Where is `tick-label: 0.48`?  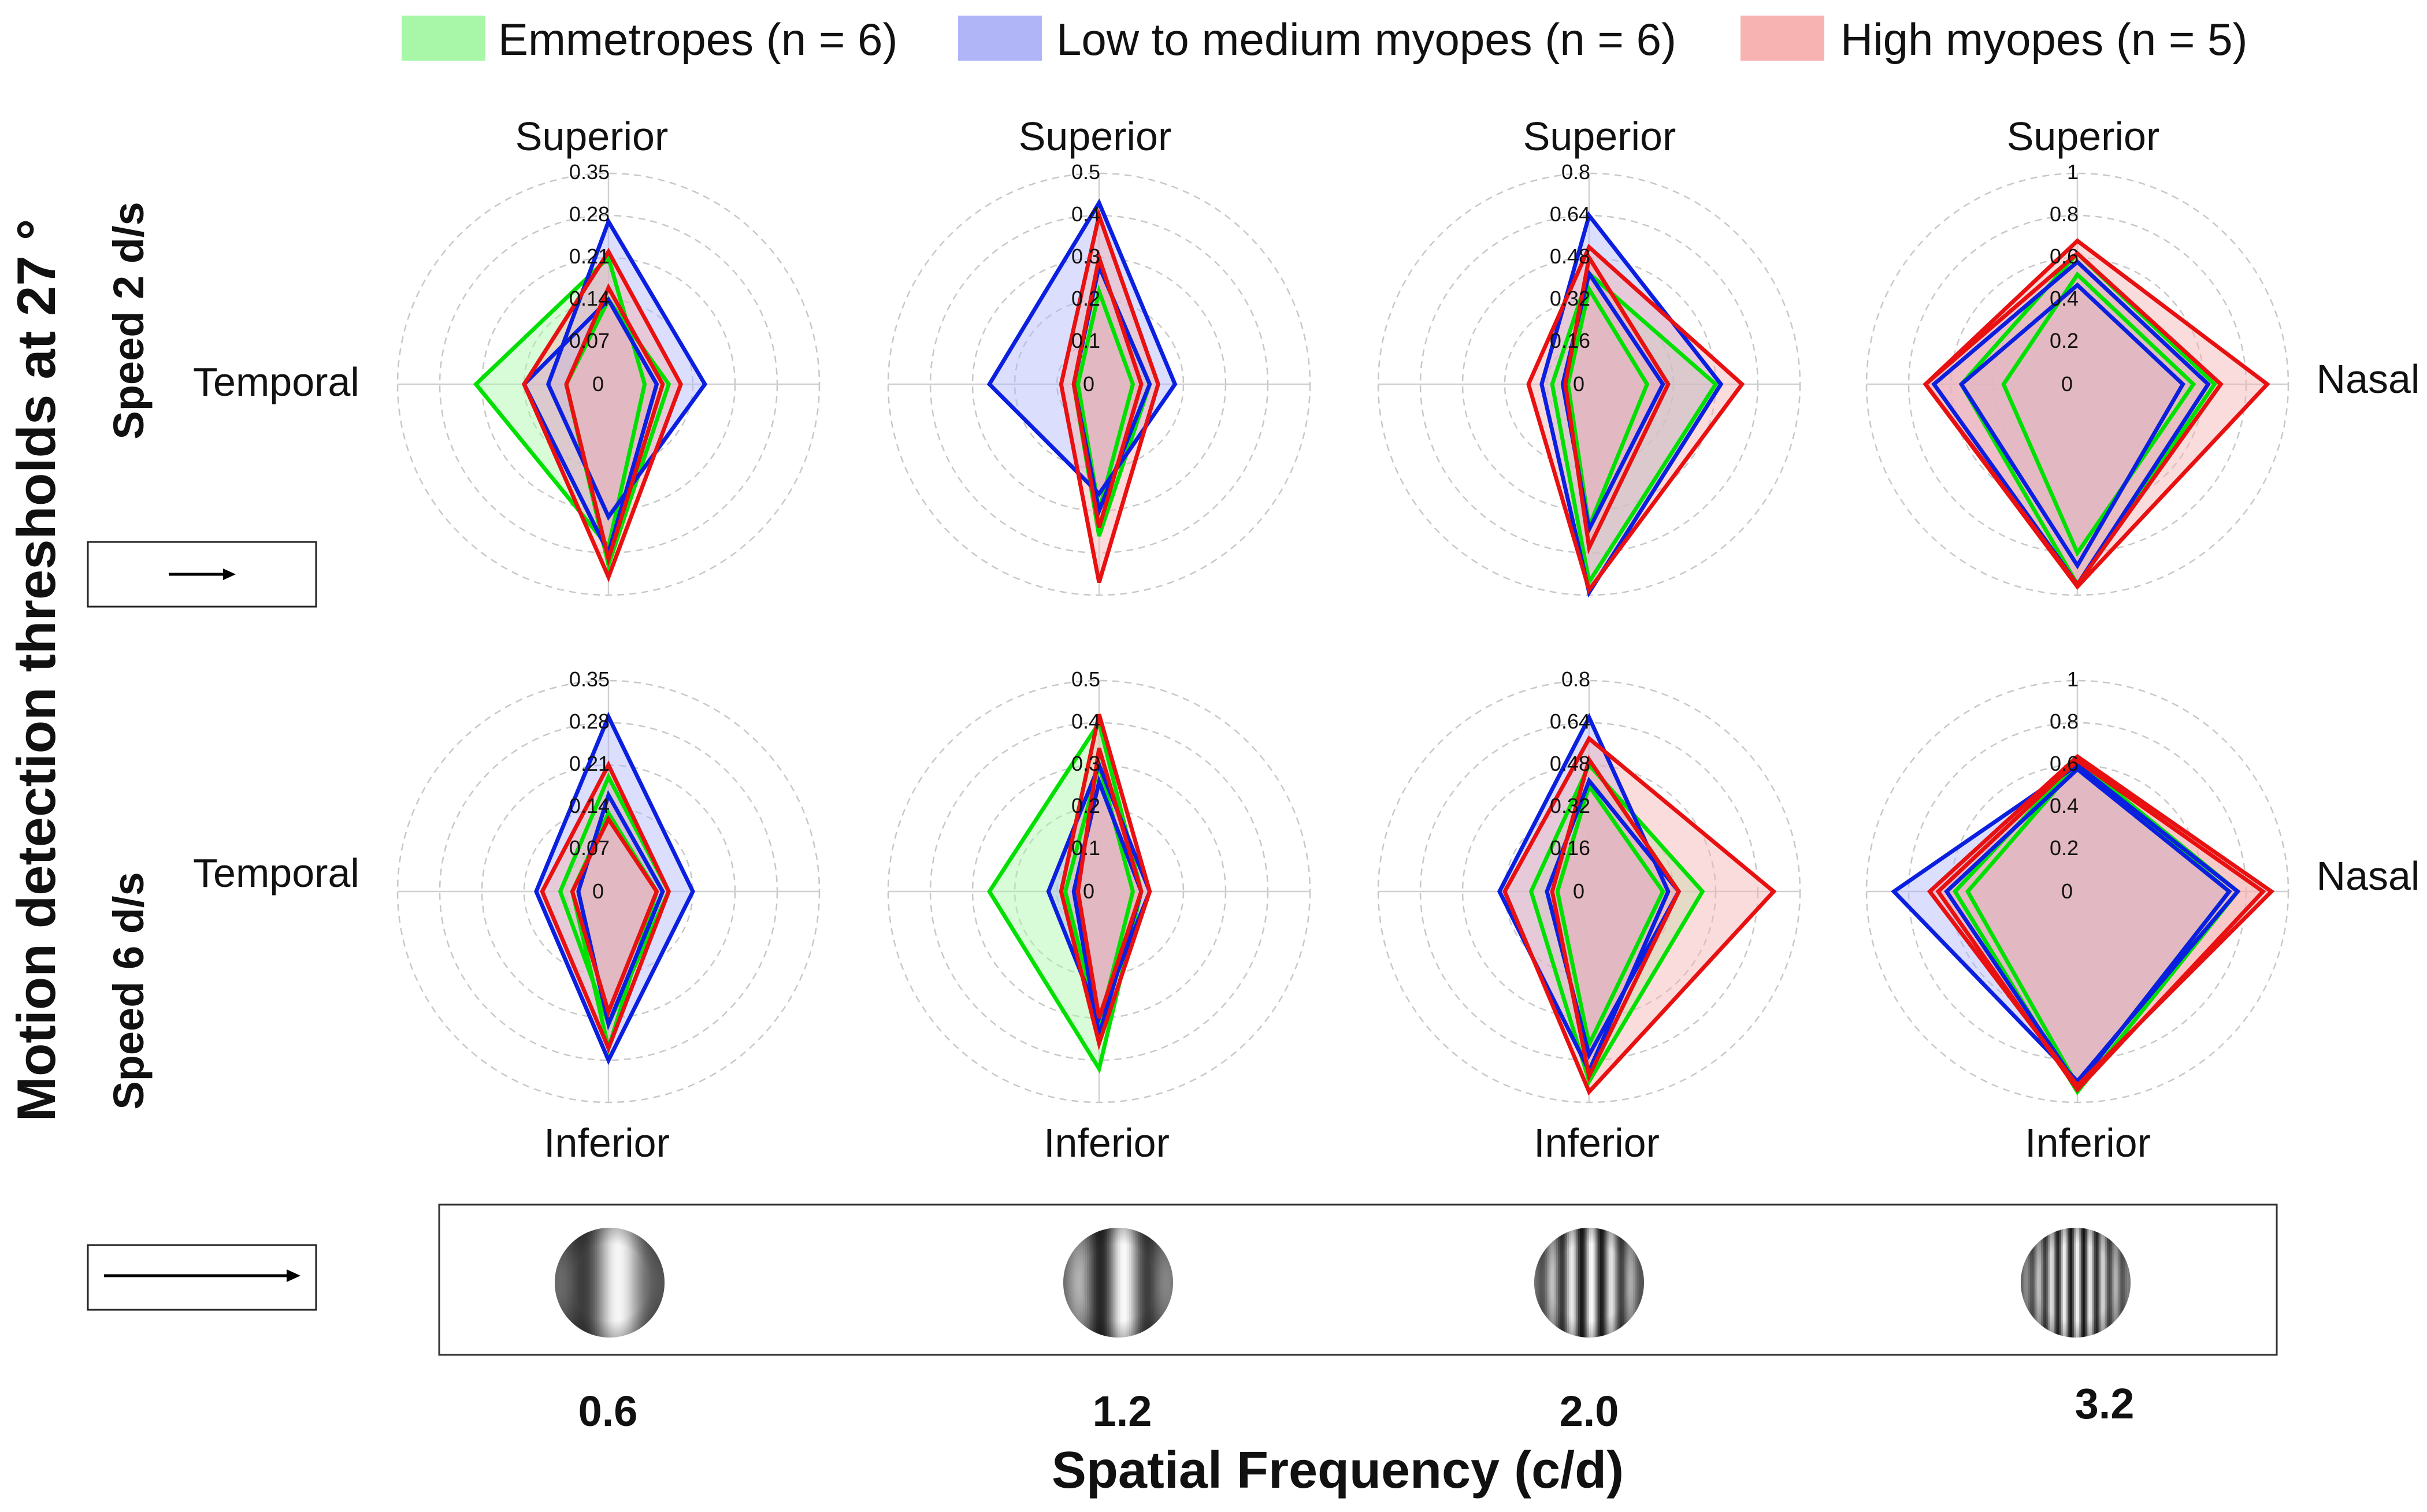 tick-label: 0.48 is located at coordinates (1570, 763).